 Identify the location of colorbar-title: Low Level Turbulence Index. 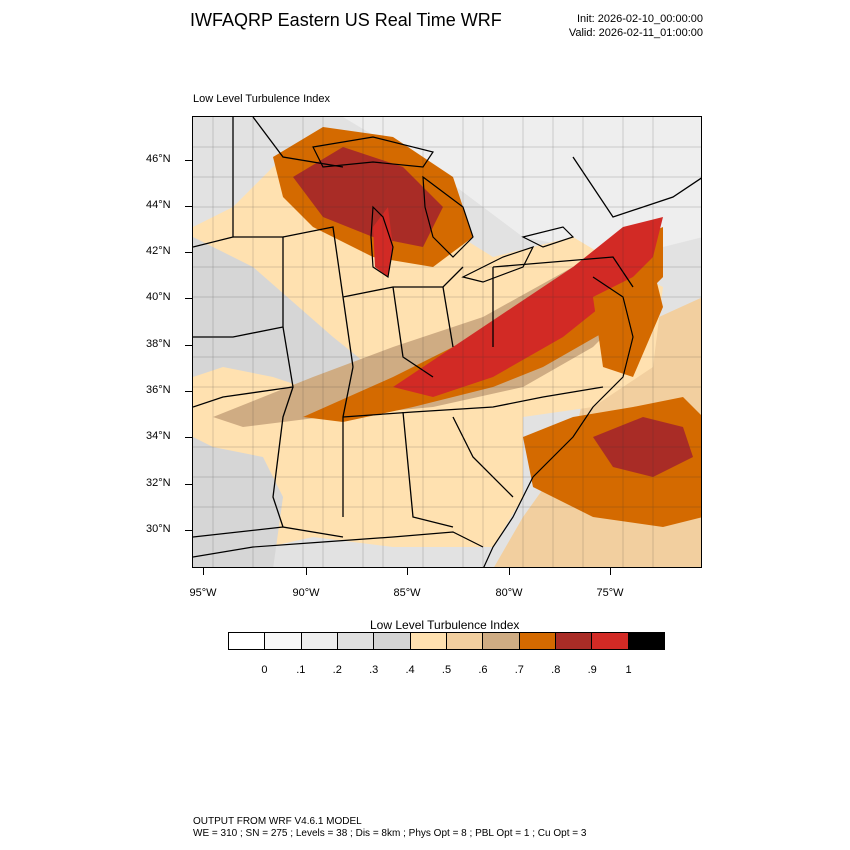
(445, 625).